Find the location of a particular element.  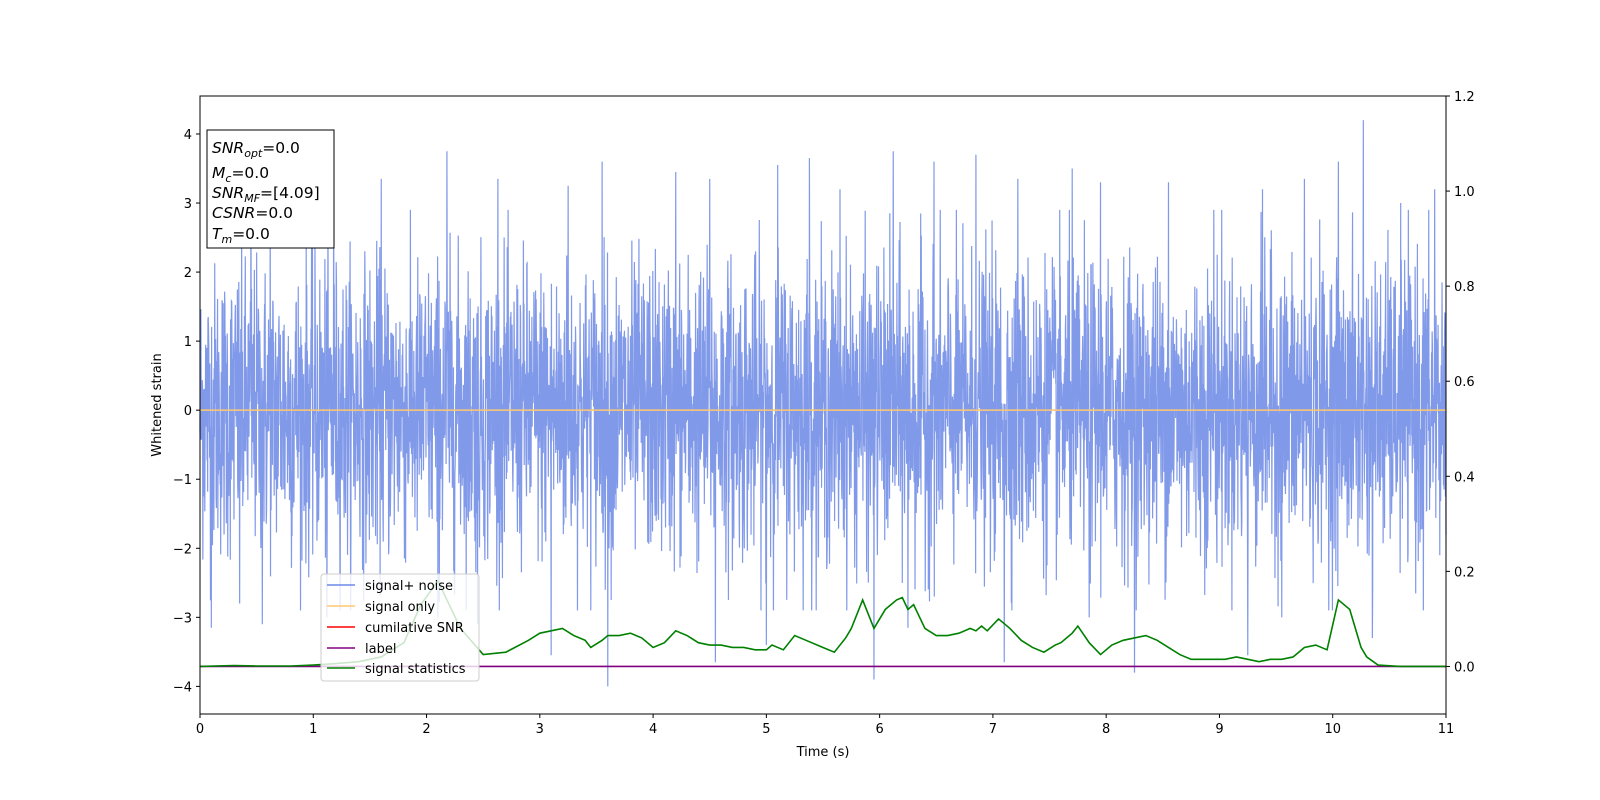

y-tick-label: −4 is located at coordinates (182, 687).